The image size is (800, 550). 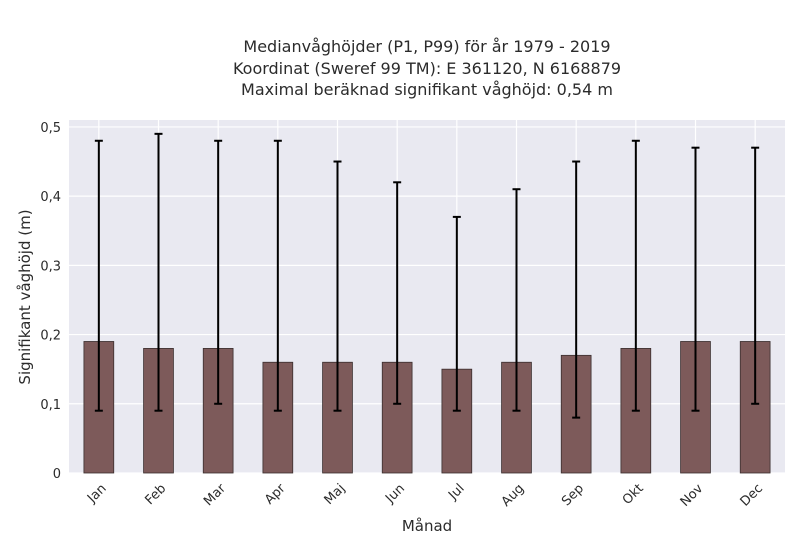 What do you see at coordinates (516, 300) in the screenshot?
I see `errorbar-aug` at bounding box center [516, 300].